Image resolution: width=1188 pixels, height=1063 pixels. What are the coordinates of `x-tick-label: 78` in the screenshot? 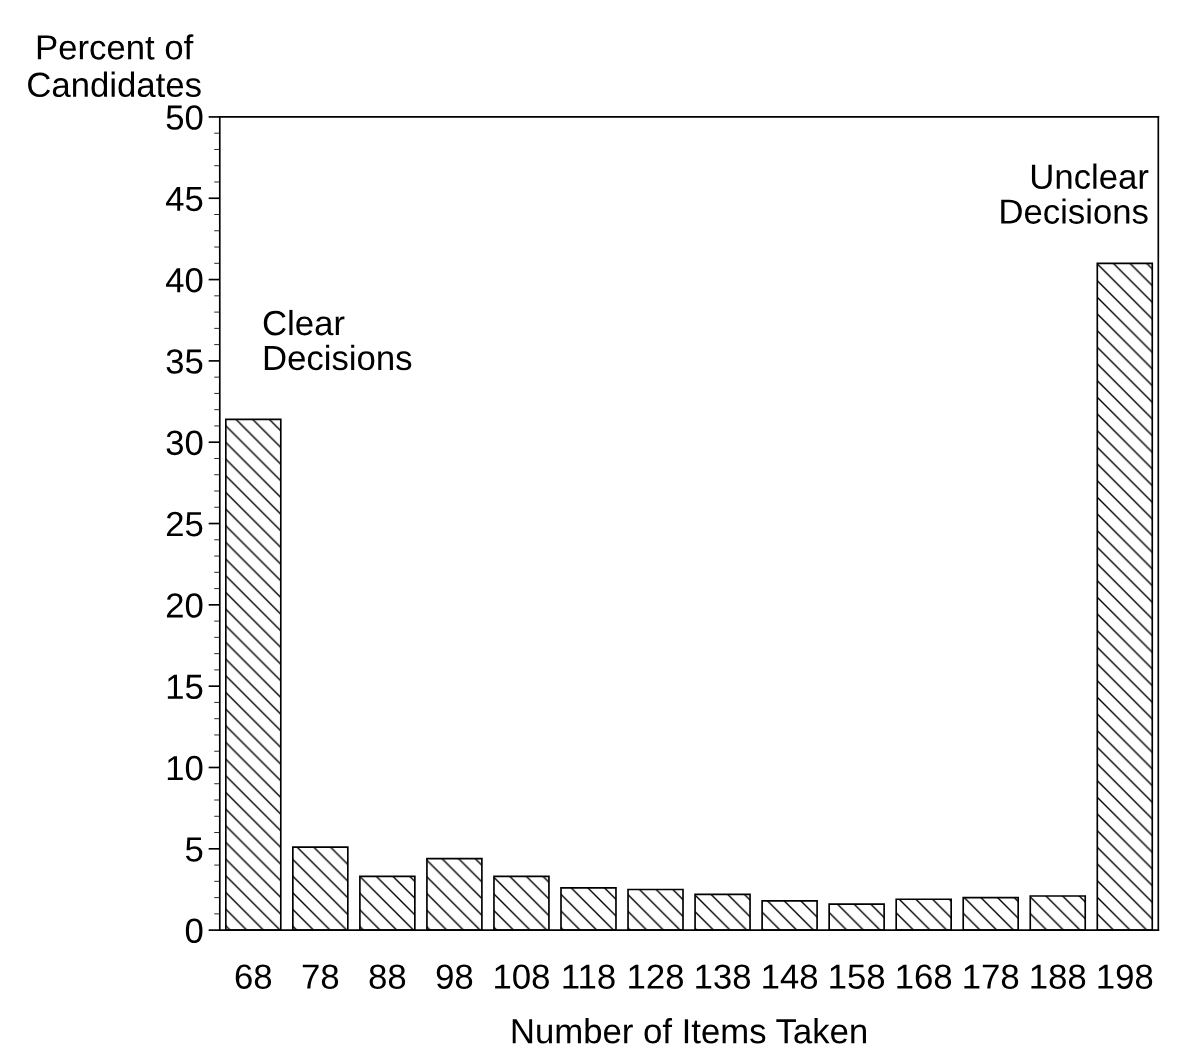 It's located at (320, 976).